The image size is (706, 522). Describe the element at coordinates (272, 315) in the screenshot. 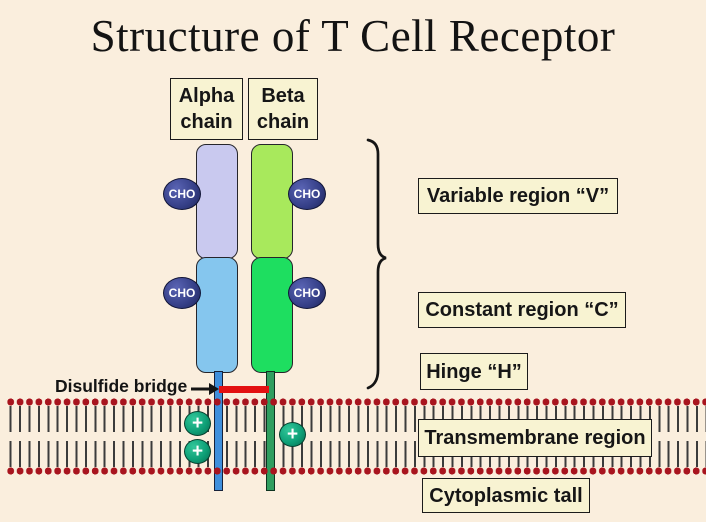

I see `beta-constant-domain` at that location.